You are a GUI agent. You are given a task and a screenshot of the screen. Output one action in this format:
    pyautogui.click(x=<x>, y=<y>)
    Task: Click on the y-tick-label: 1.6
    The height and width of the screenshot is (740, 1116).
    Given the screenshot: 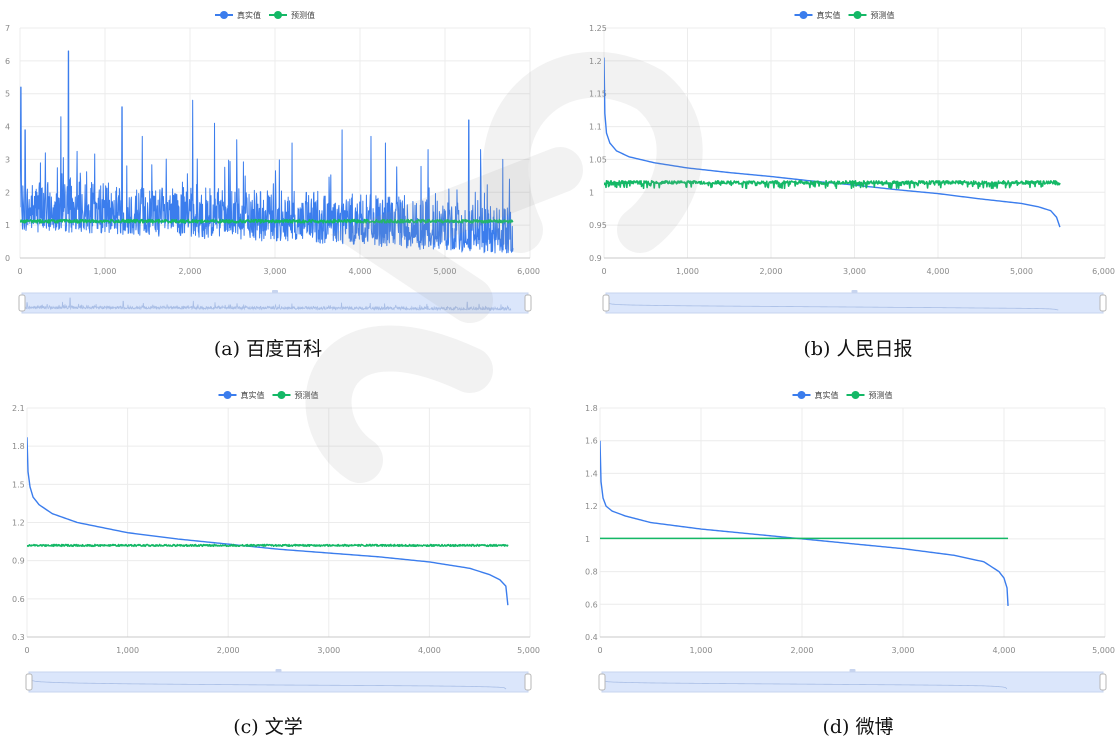 What is the action you would take?
    pyautogui.click(x=591, y=441)
    